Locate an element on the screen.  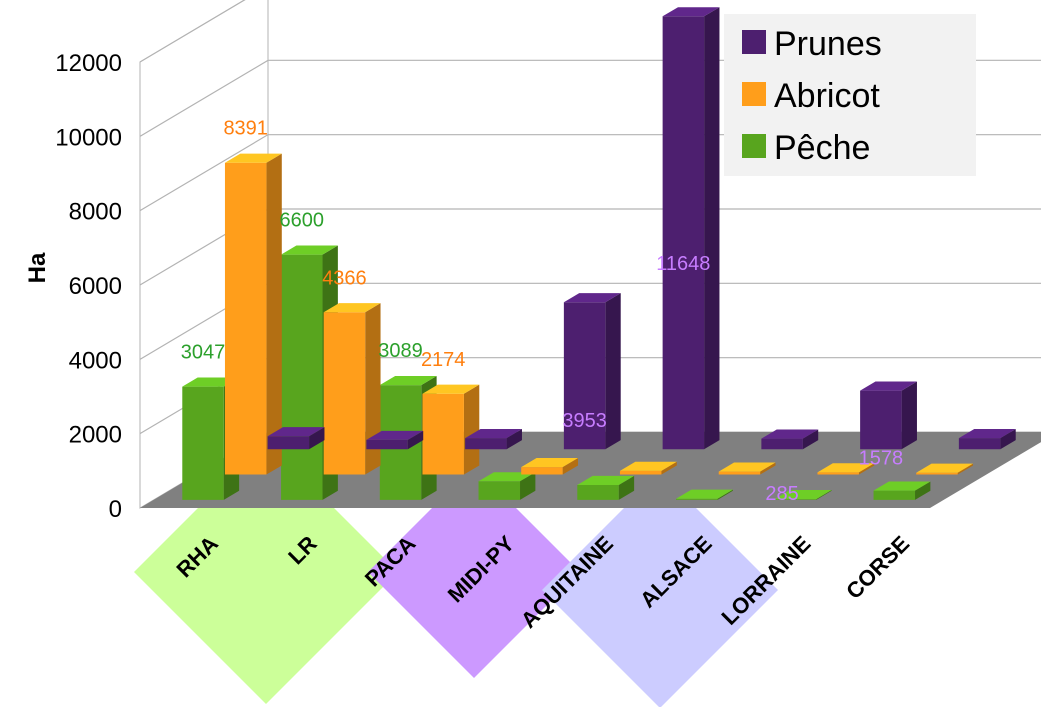
bar-pche-lorraine is located at coordinates (803, 495).